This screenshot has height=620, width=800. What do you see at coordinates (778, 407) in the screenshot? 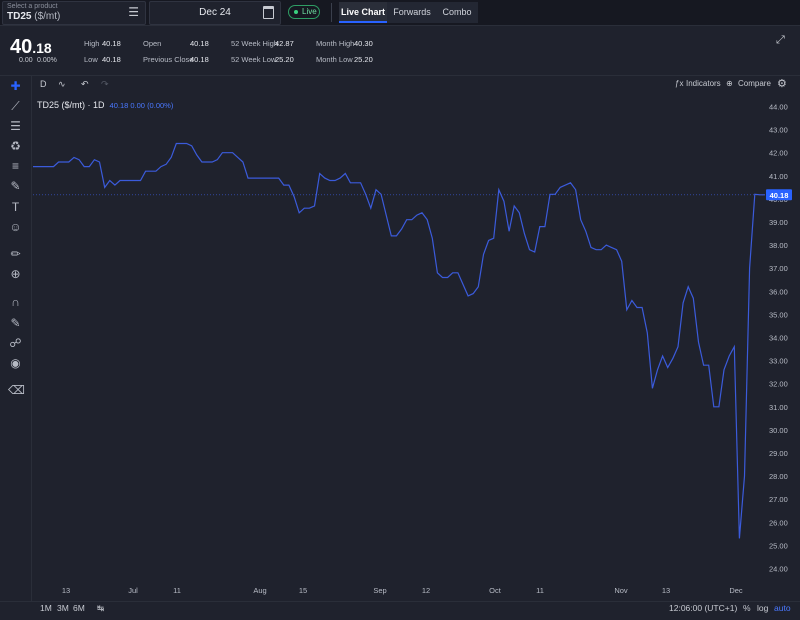
I see `y-tick-label: 31.00` at bounding box center [778, 407].